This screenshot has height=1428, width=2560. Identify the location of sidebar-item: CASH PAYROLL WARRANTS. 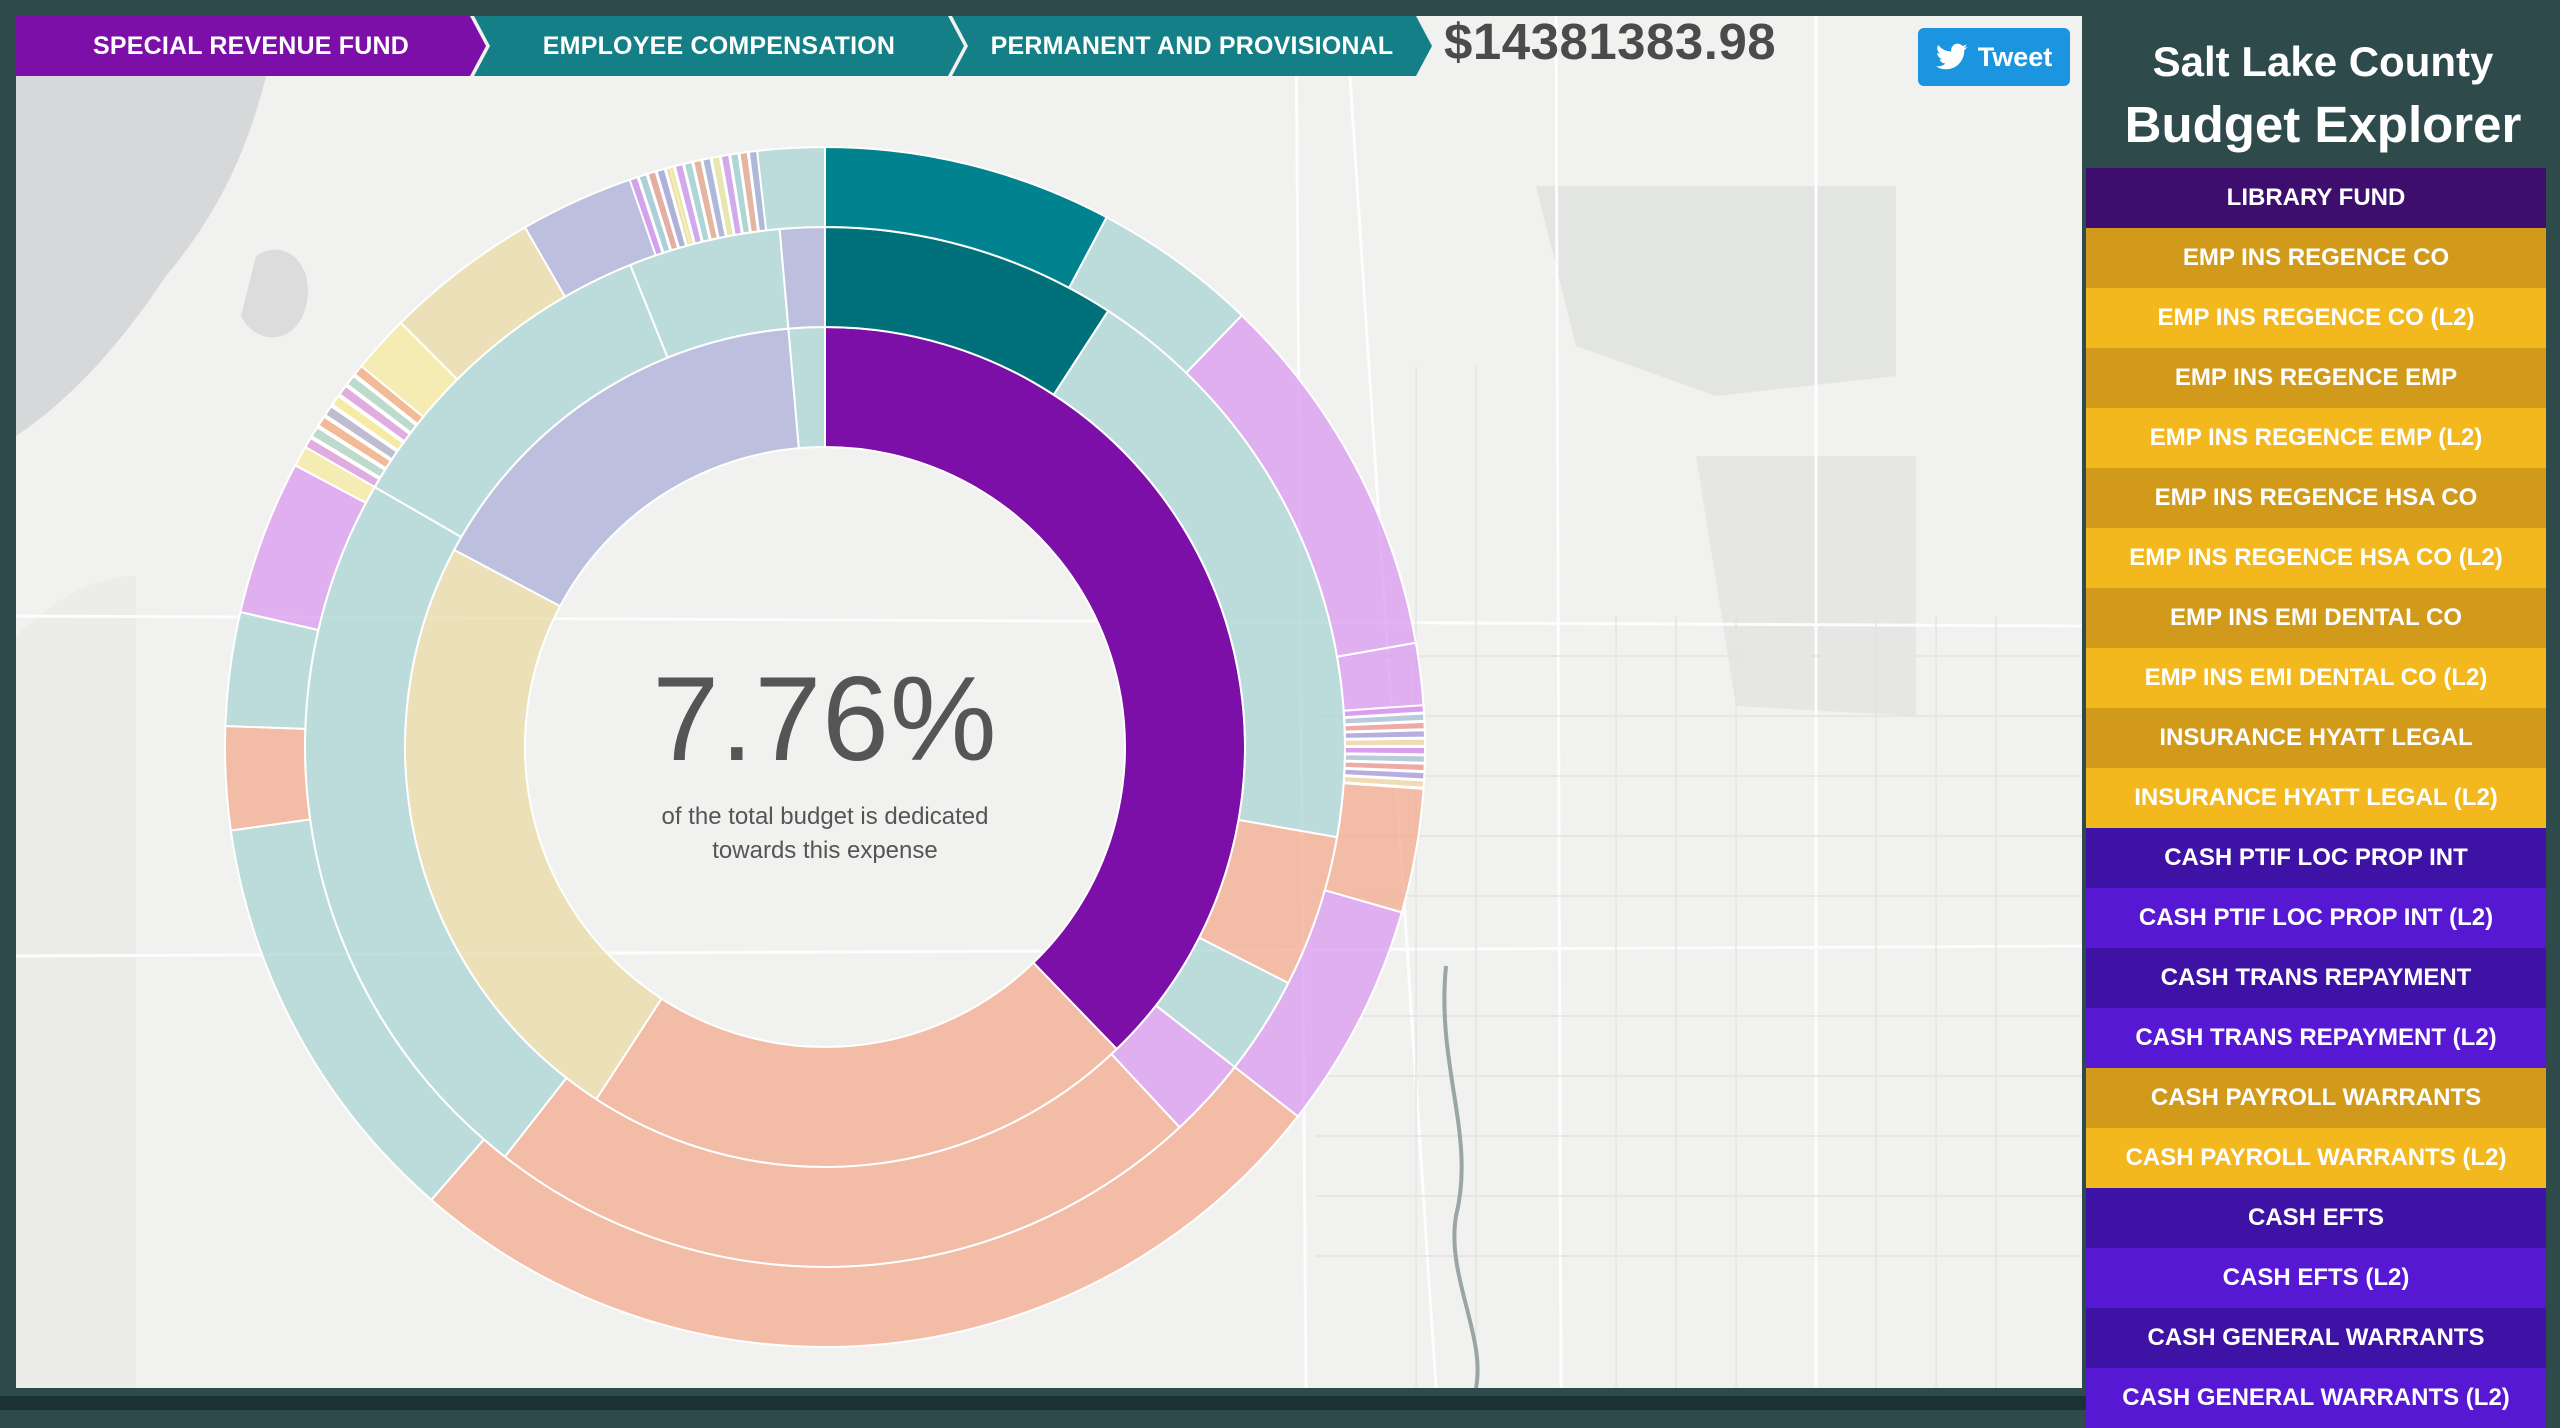
(2316, 1098).